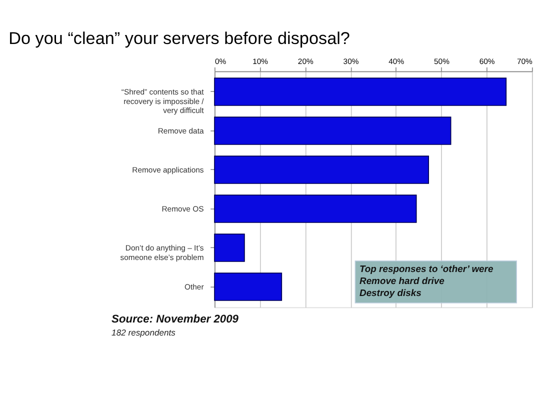 The image size is (550, 413). I want to click on y-tick-label: Other, so click(194, 287).